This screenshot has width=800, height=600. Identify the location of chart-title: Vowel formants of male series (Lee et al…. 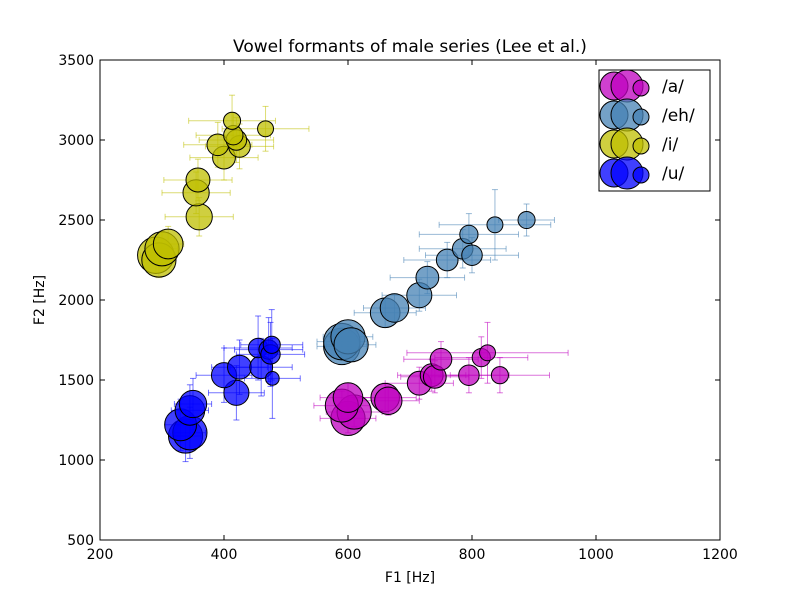
(410, 47).